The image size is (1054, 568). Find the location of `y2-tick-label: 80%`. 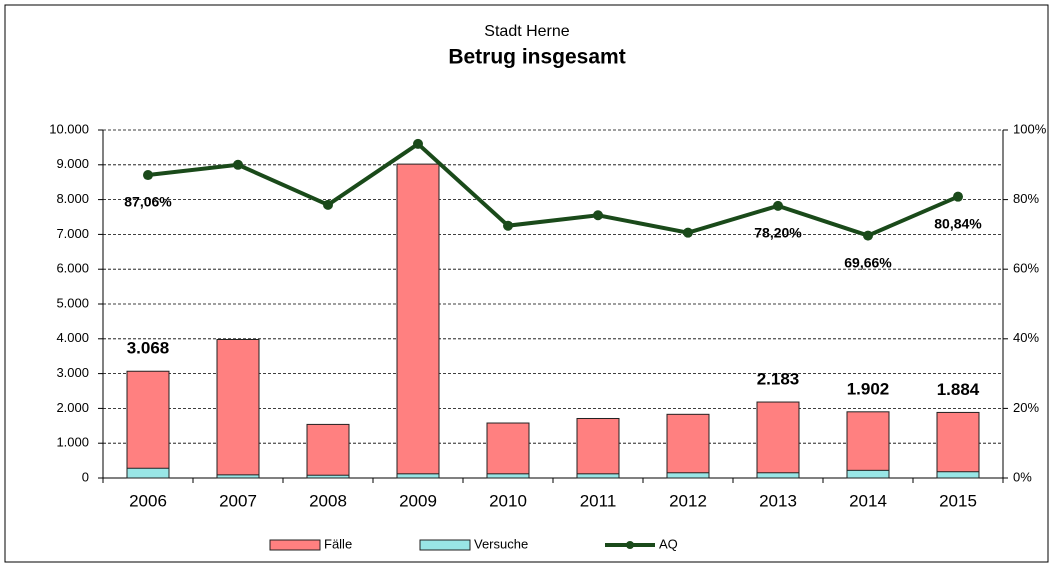

y2-tick-label: 80% is located at coordinates (1026, 198).